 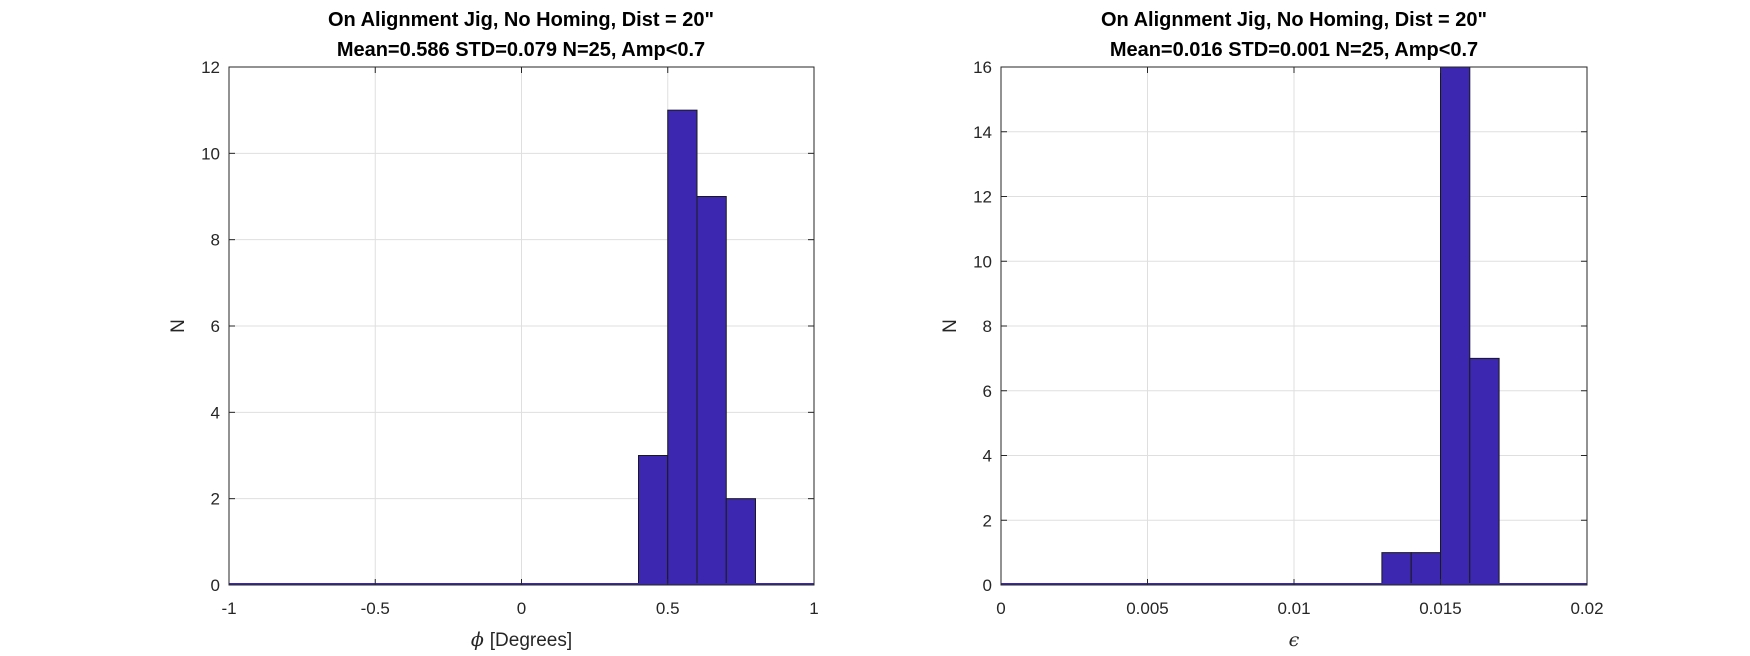 I want to click on y-tick-label: 14, so click(x=982, y=132).